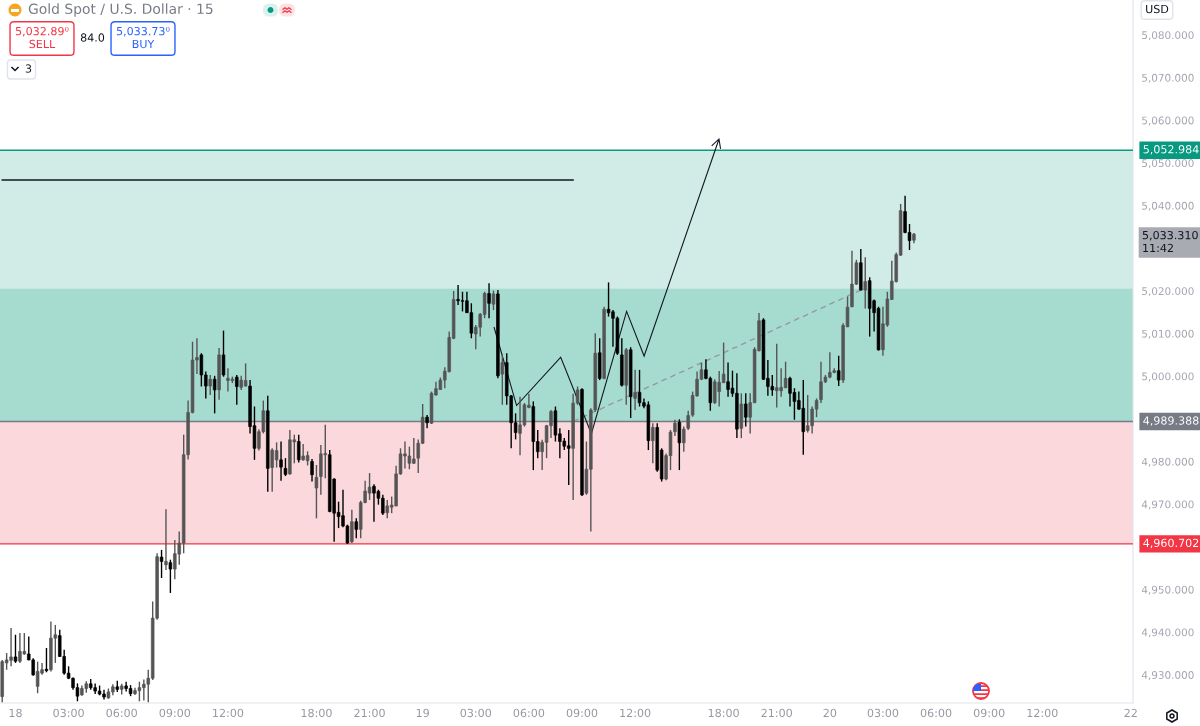 The height and width of the screenshot is (726, 1200). What do you see at coordinates (1171, 421) in the screenshot?
I see `ref-line-label: 4,989.388` at bounding box center [1171, 421].